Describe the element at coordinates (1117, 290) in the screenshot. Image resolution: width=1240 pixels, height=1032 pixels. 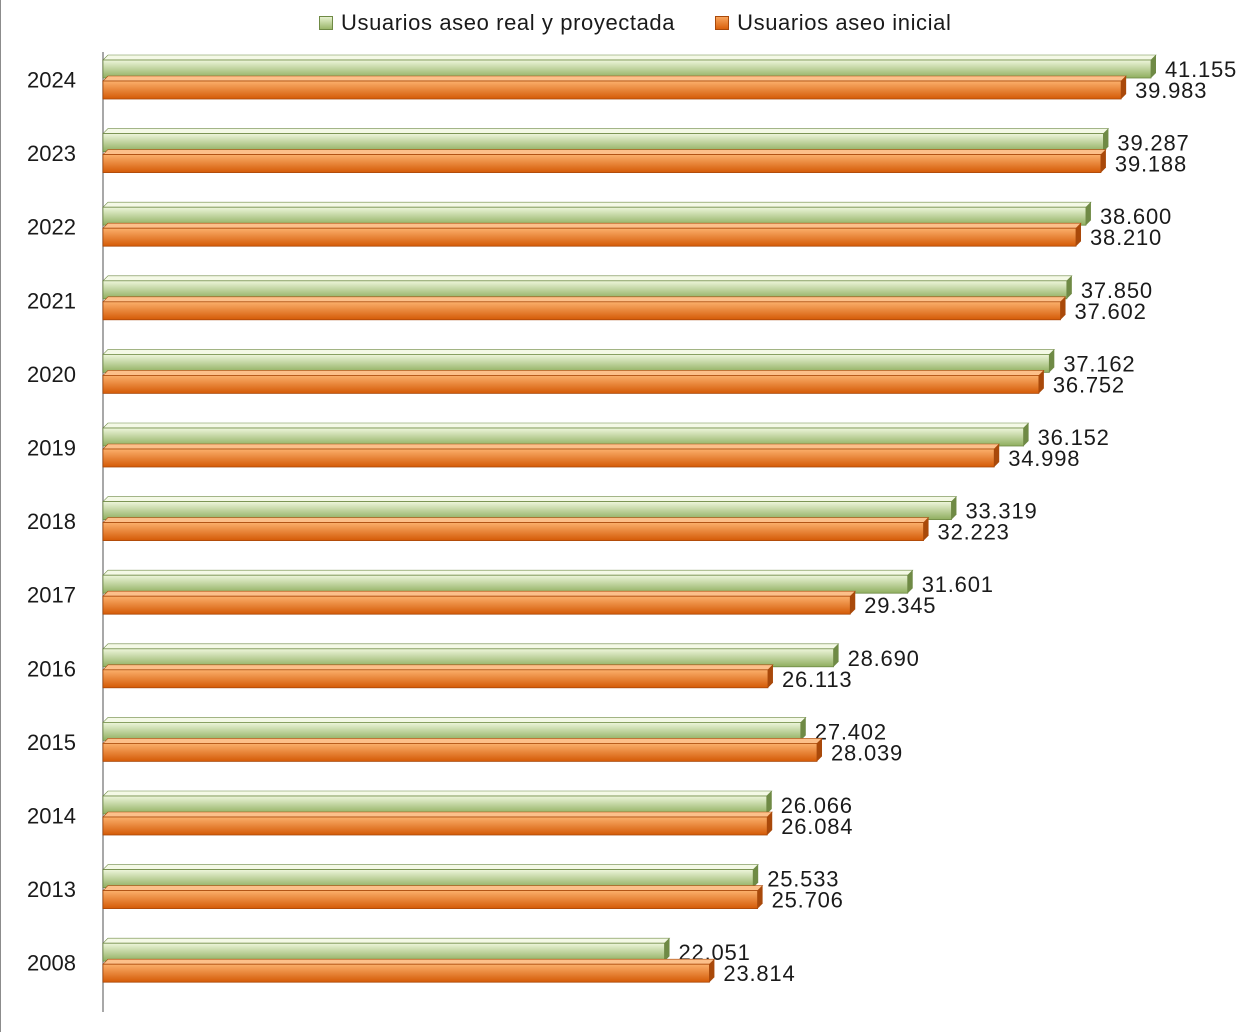
I see `data-label-real-proyectada: 37.850` at that location.